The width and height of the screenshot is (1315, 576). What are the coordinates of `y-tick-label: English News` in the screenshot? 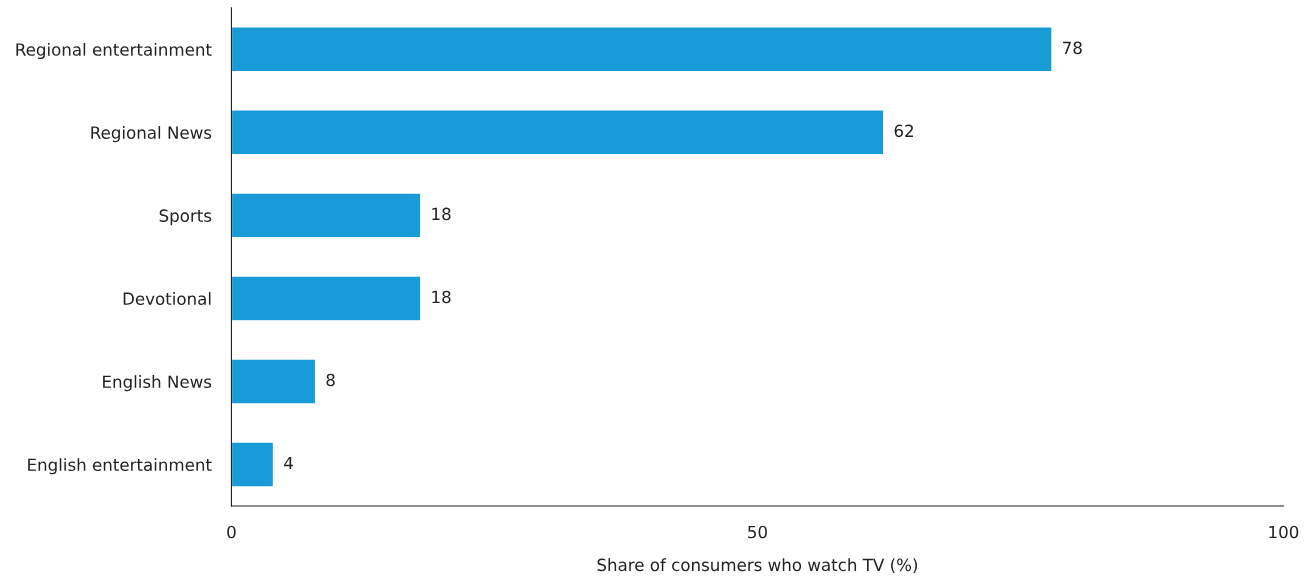 It's located at (157, 383).